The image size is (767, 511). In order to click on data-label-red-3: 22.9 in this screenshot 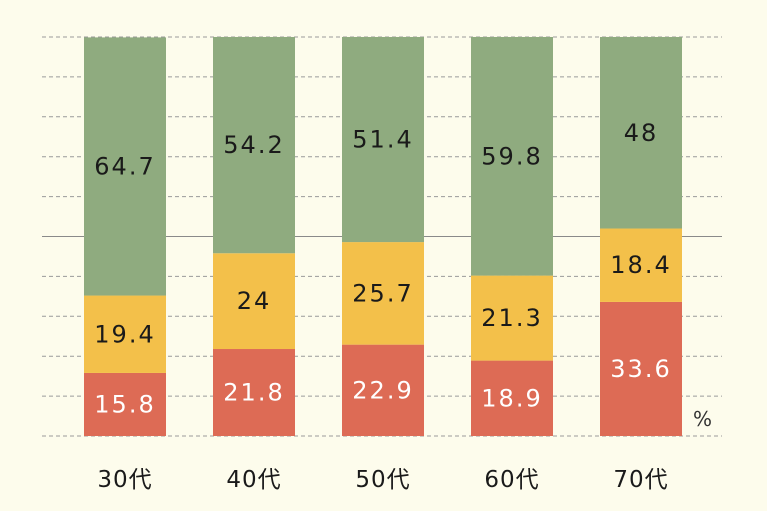, I will do `click(382, 390)`.